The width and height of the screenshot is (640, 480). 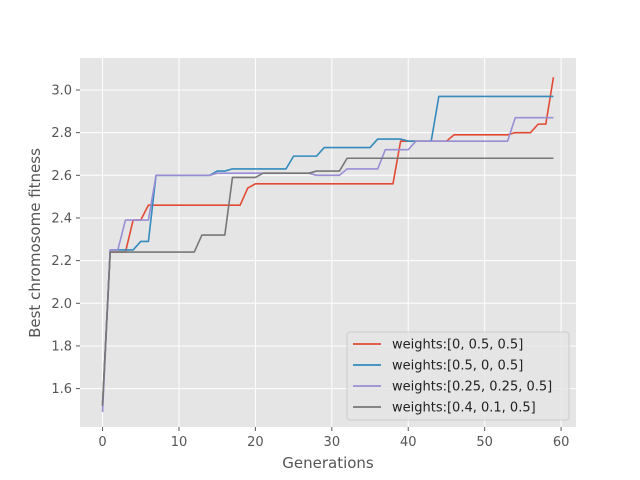 What do you see at coordinates (457, 366) in the screenshot?
I see `legend-label-2: weights:[0.5, 0, 0.5]` at bounding box center [457, 366].